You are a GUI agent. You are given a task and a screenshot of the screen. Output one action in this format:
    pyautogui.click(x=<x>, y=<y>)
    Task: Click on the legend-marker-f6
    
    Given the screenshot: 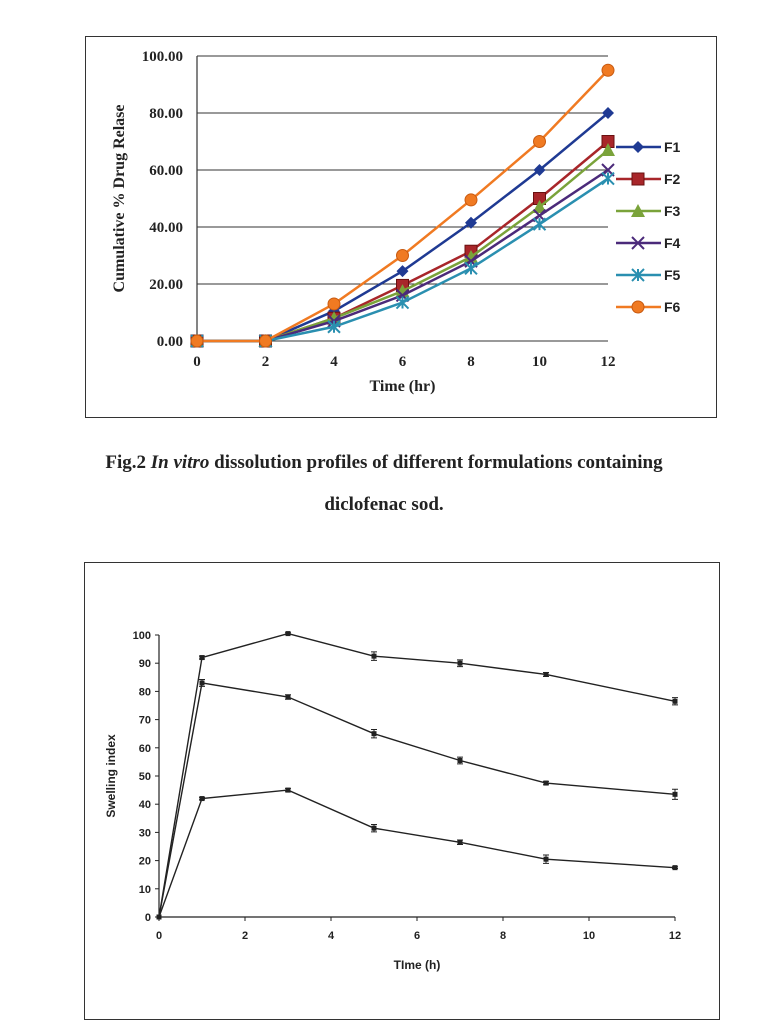 What is the action you would take?
    pyautogui.click(x=638, y=307)
    